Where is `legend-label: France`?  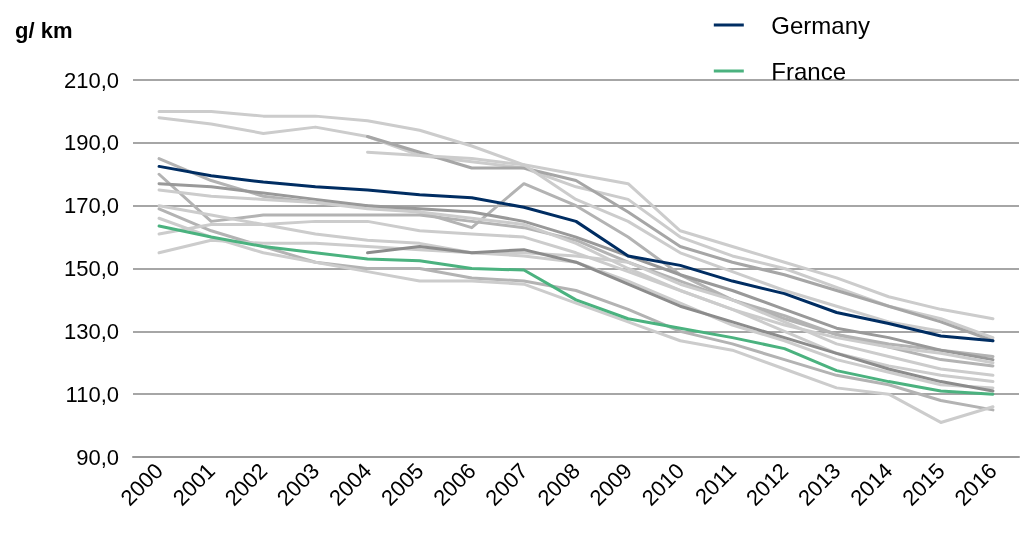 legend-label: France is located at coordinates (809, 71).